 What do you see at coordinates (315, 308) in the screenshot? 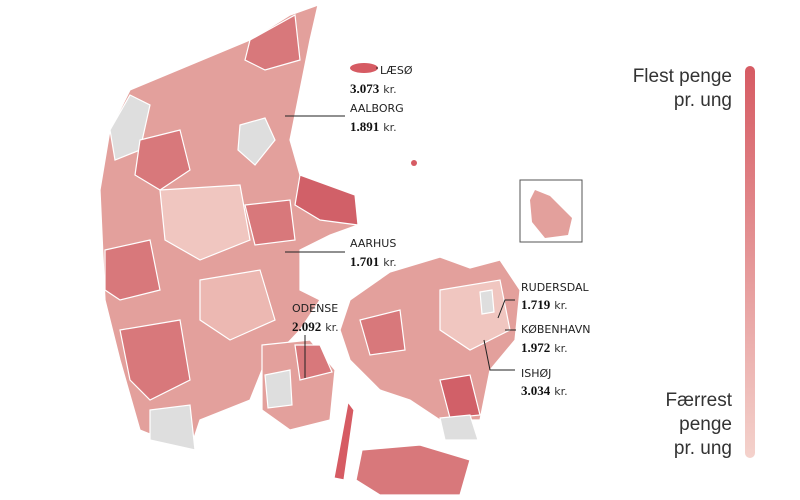
I see `place-name: ODENSE` at bounding box center [315, 308].